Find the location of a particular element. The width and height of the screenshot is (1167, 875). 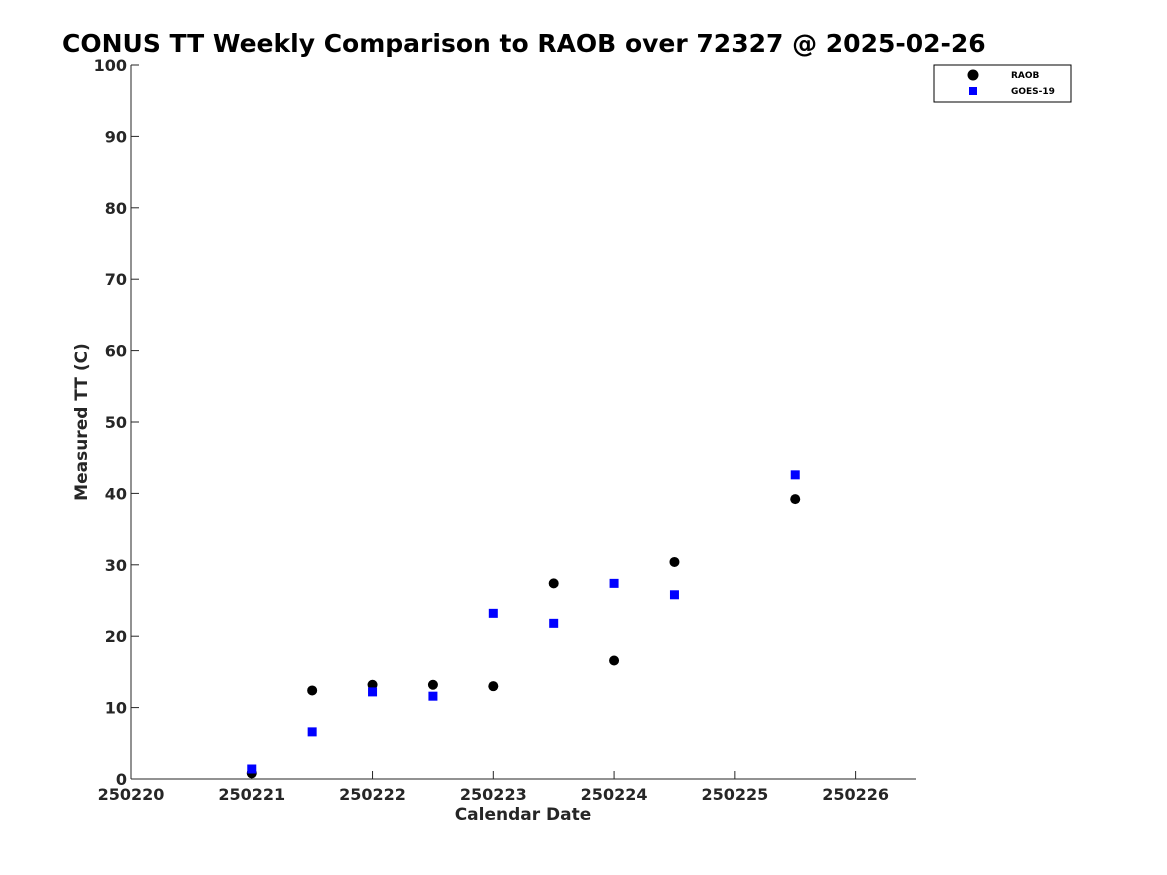

x-tick-label: 250221 is located at coordinates (251, 794).